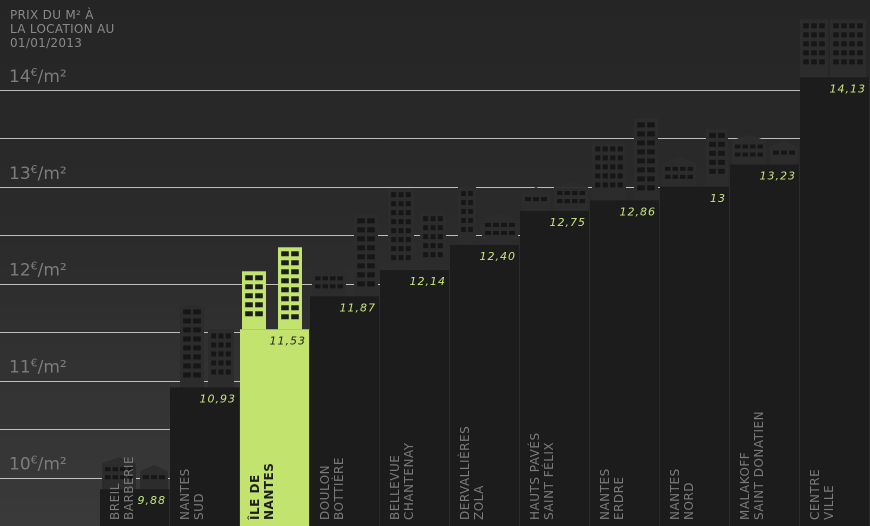  I want to click on category-label: CENTREVILLE, so click(822, 494).